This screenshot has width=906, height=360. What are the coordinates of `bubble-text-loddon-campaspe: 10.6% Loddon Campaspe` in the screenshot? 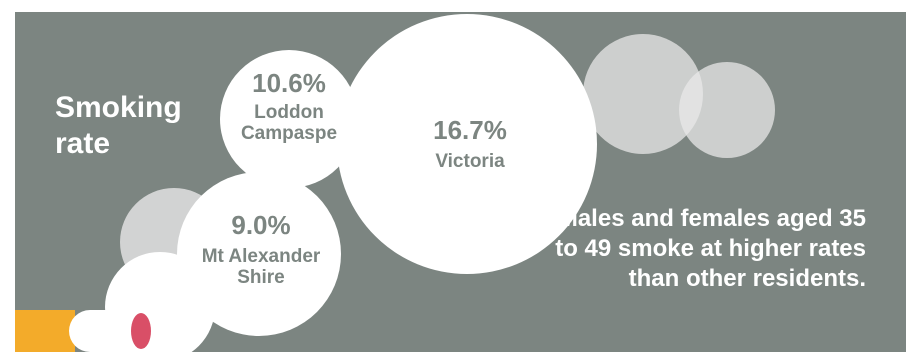 It's located at (289, 106).